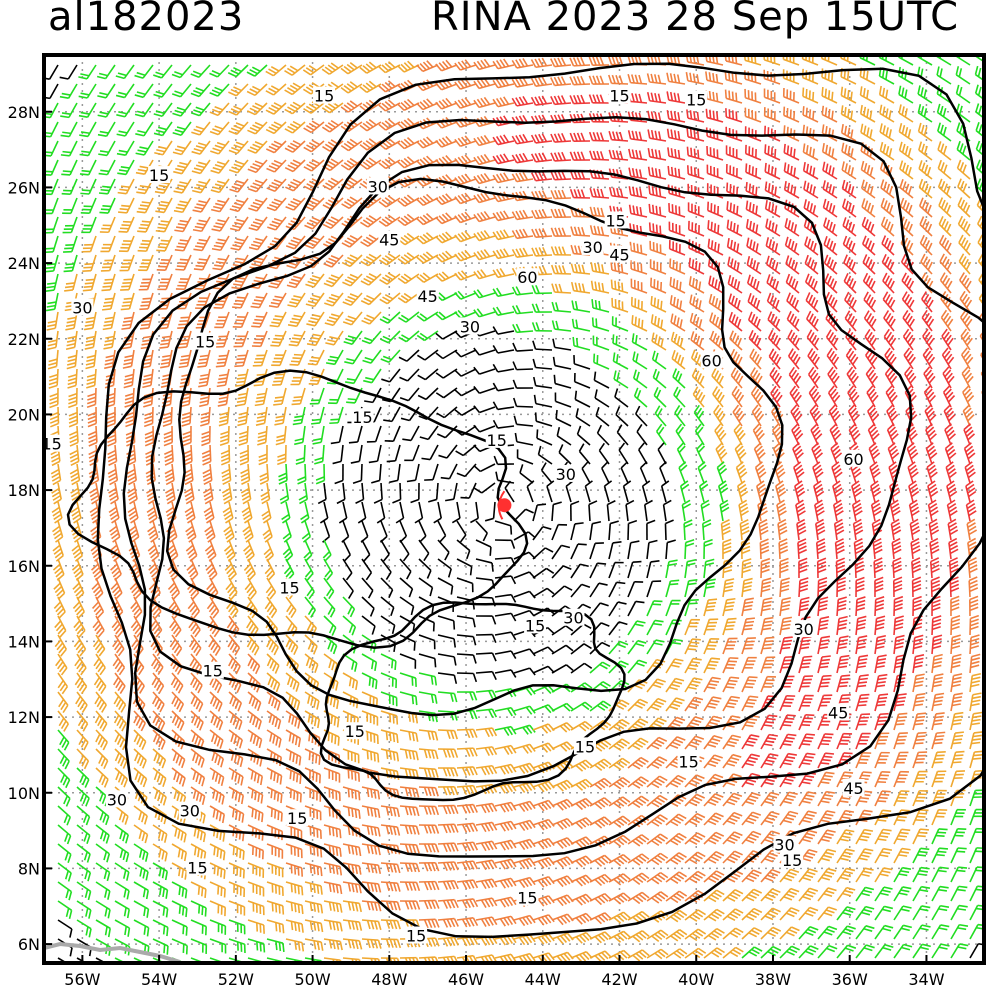  I want to click on storm-center-marker, so click(504, 505).